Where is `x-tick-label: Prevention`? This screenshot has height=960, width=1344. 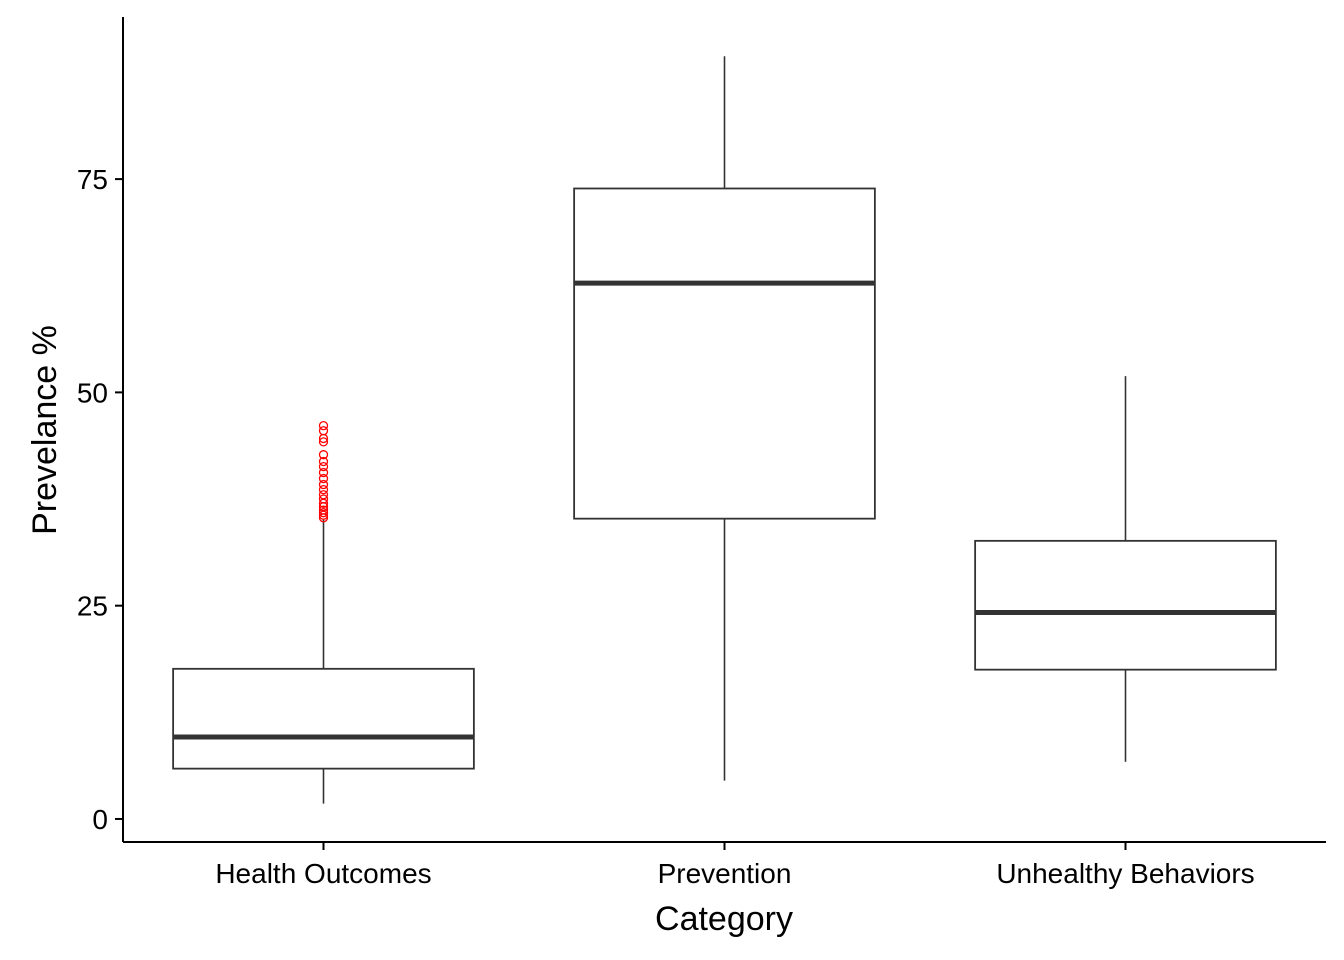
x-tick-label: Prevention is located at coordinates (725, 873).